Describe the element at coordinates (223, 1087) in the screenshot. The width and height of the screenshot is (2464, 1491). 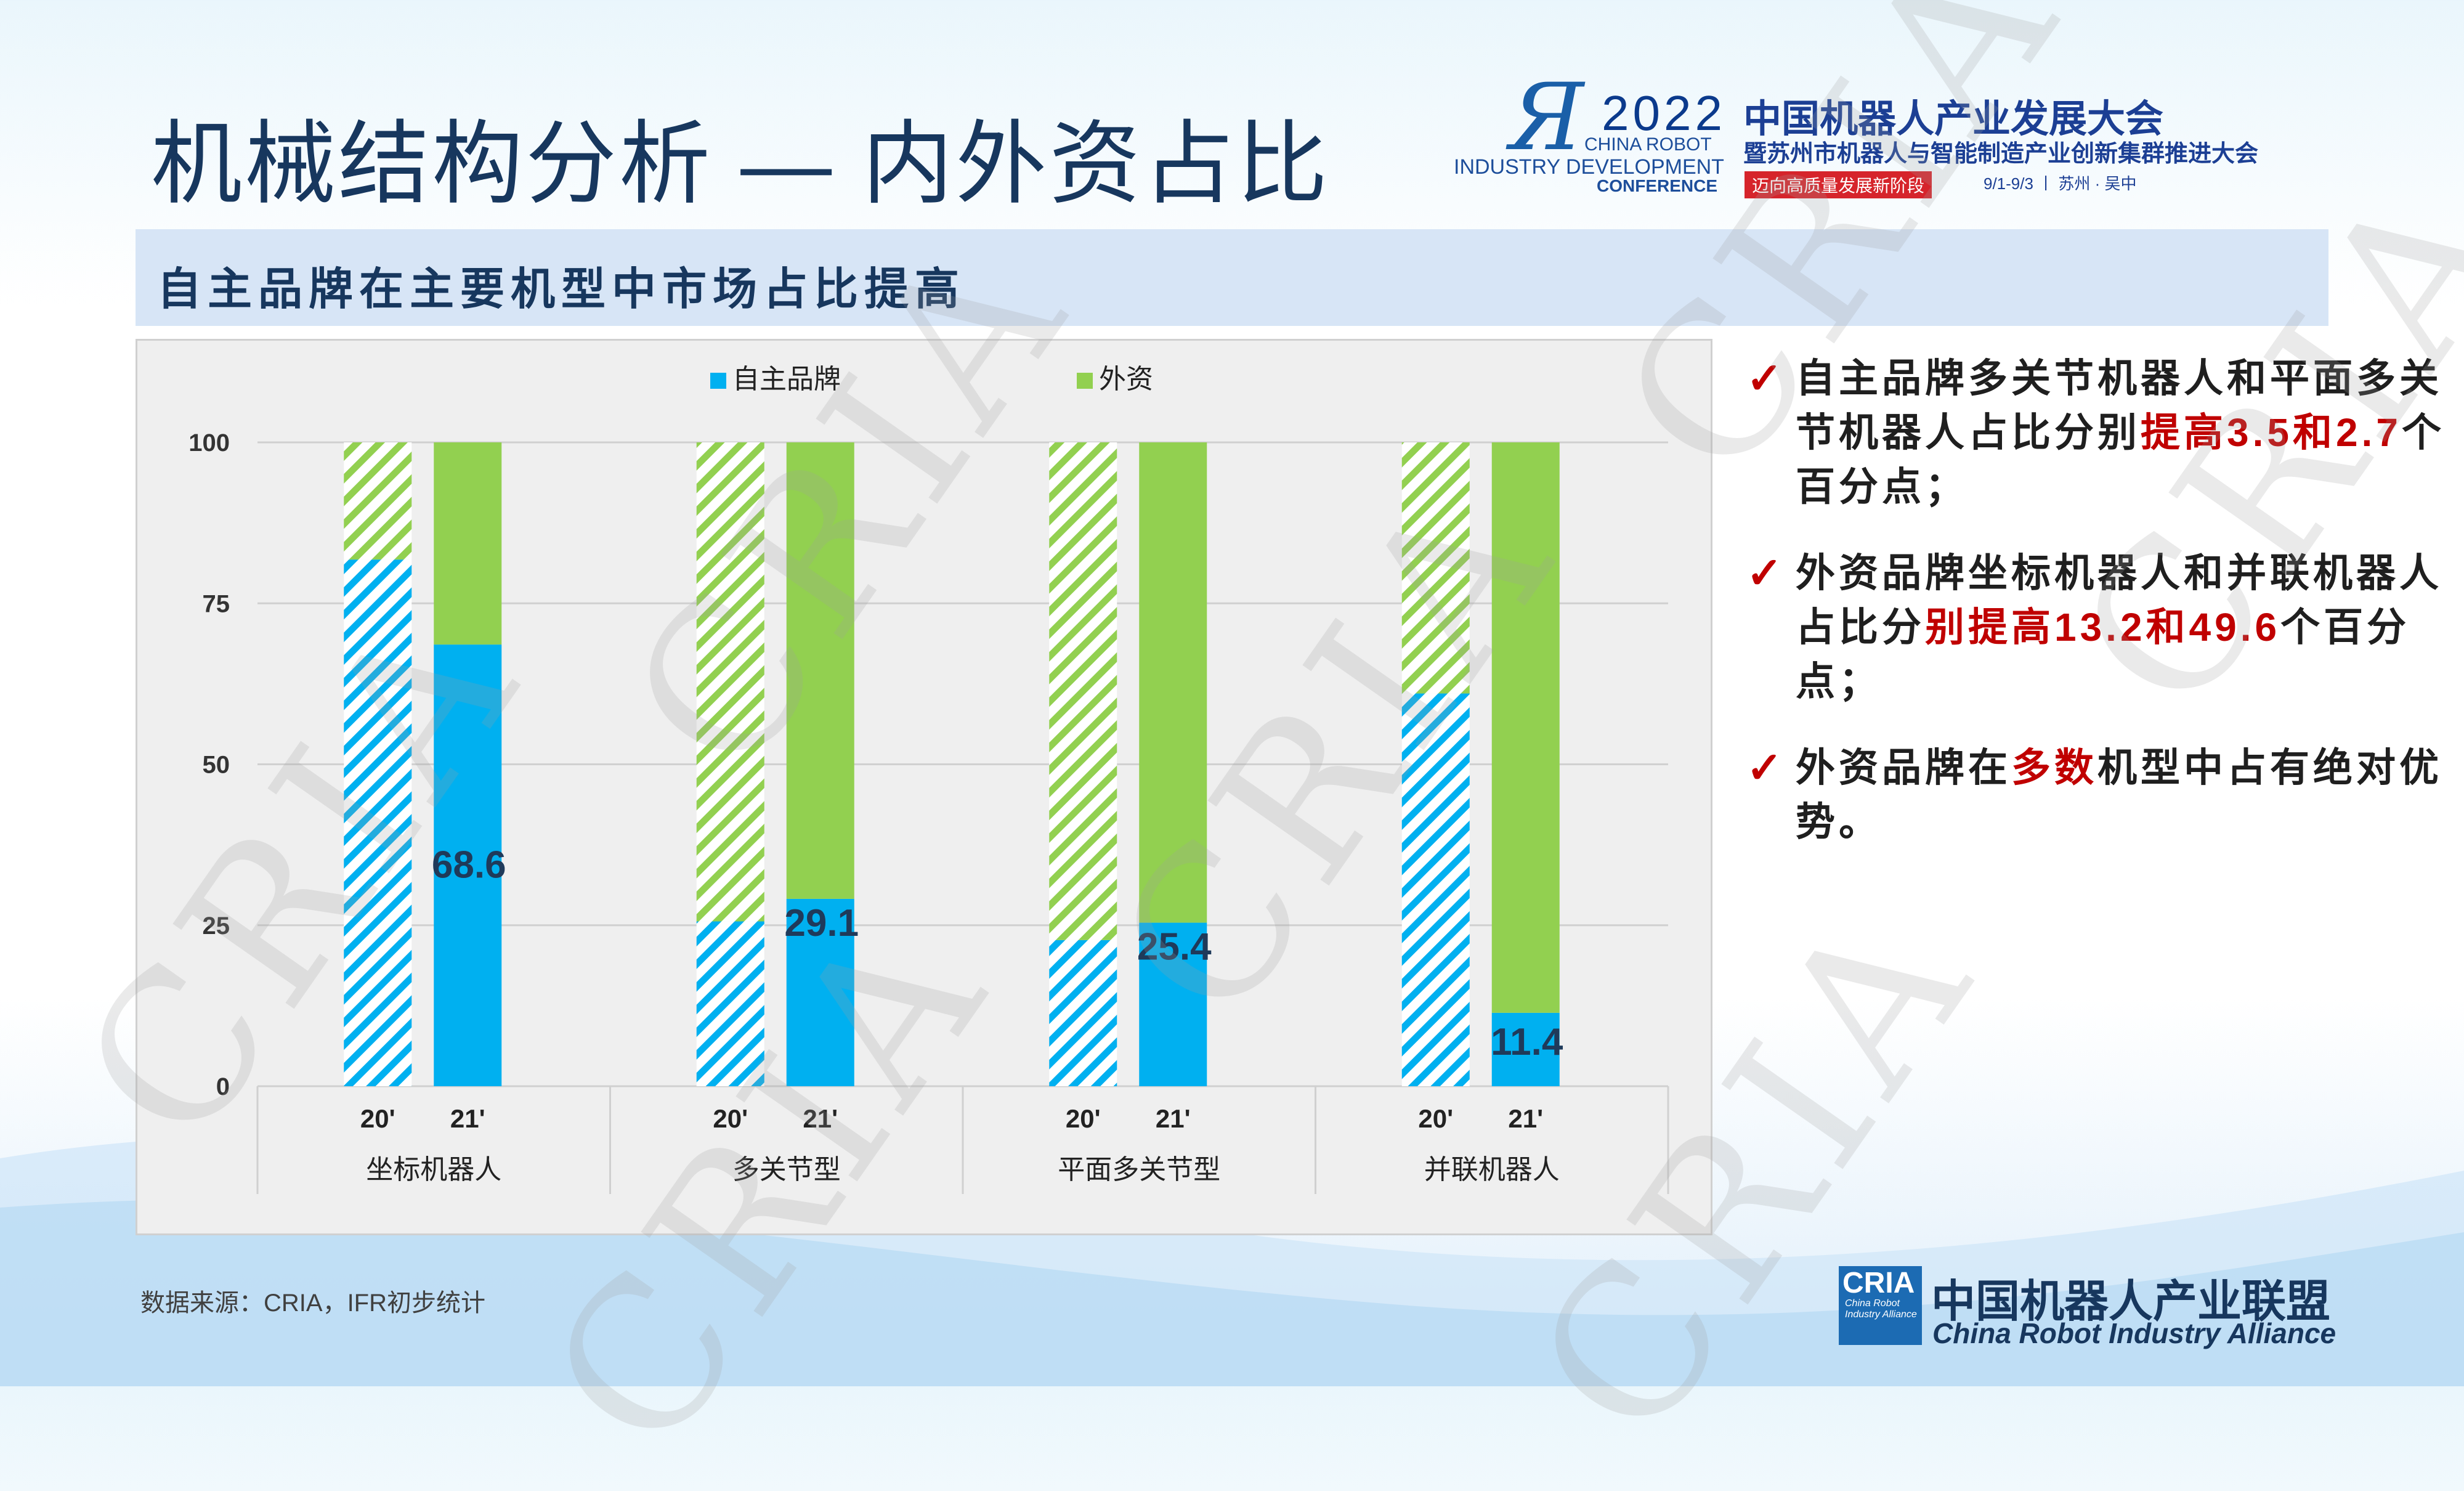
I see `y-tick-label: 0` at that location.